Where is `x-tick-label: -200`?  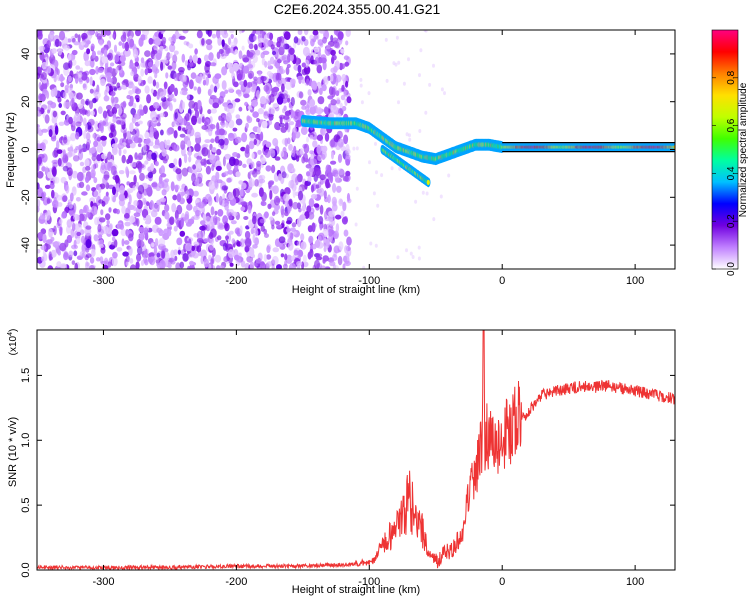 x-tick-label: -200 is located at coordinates (236, 281).